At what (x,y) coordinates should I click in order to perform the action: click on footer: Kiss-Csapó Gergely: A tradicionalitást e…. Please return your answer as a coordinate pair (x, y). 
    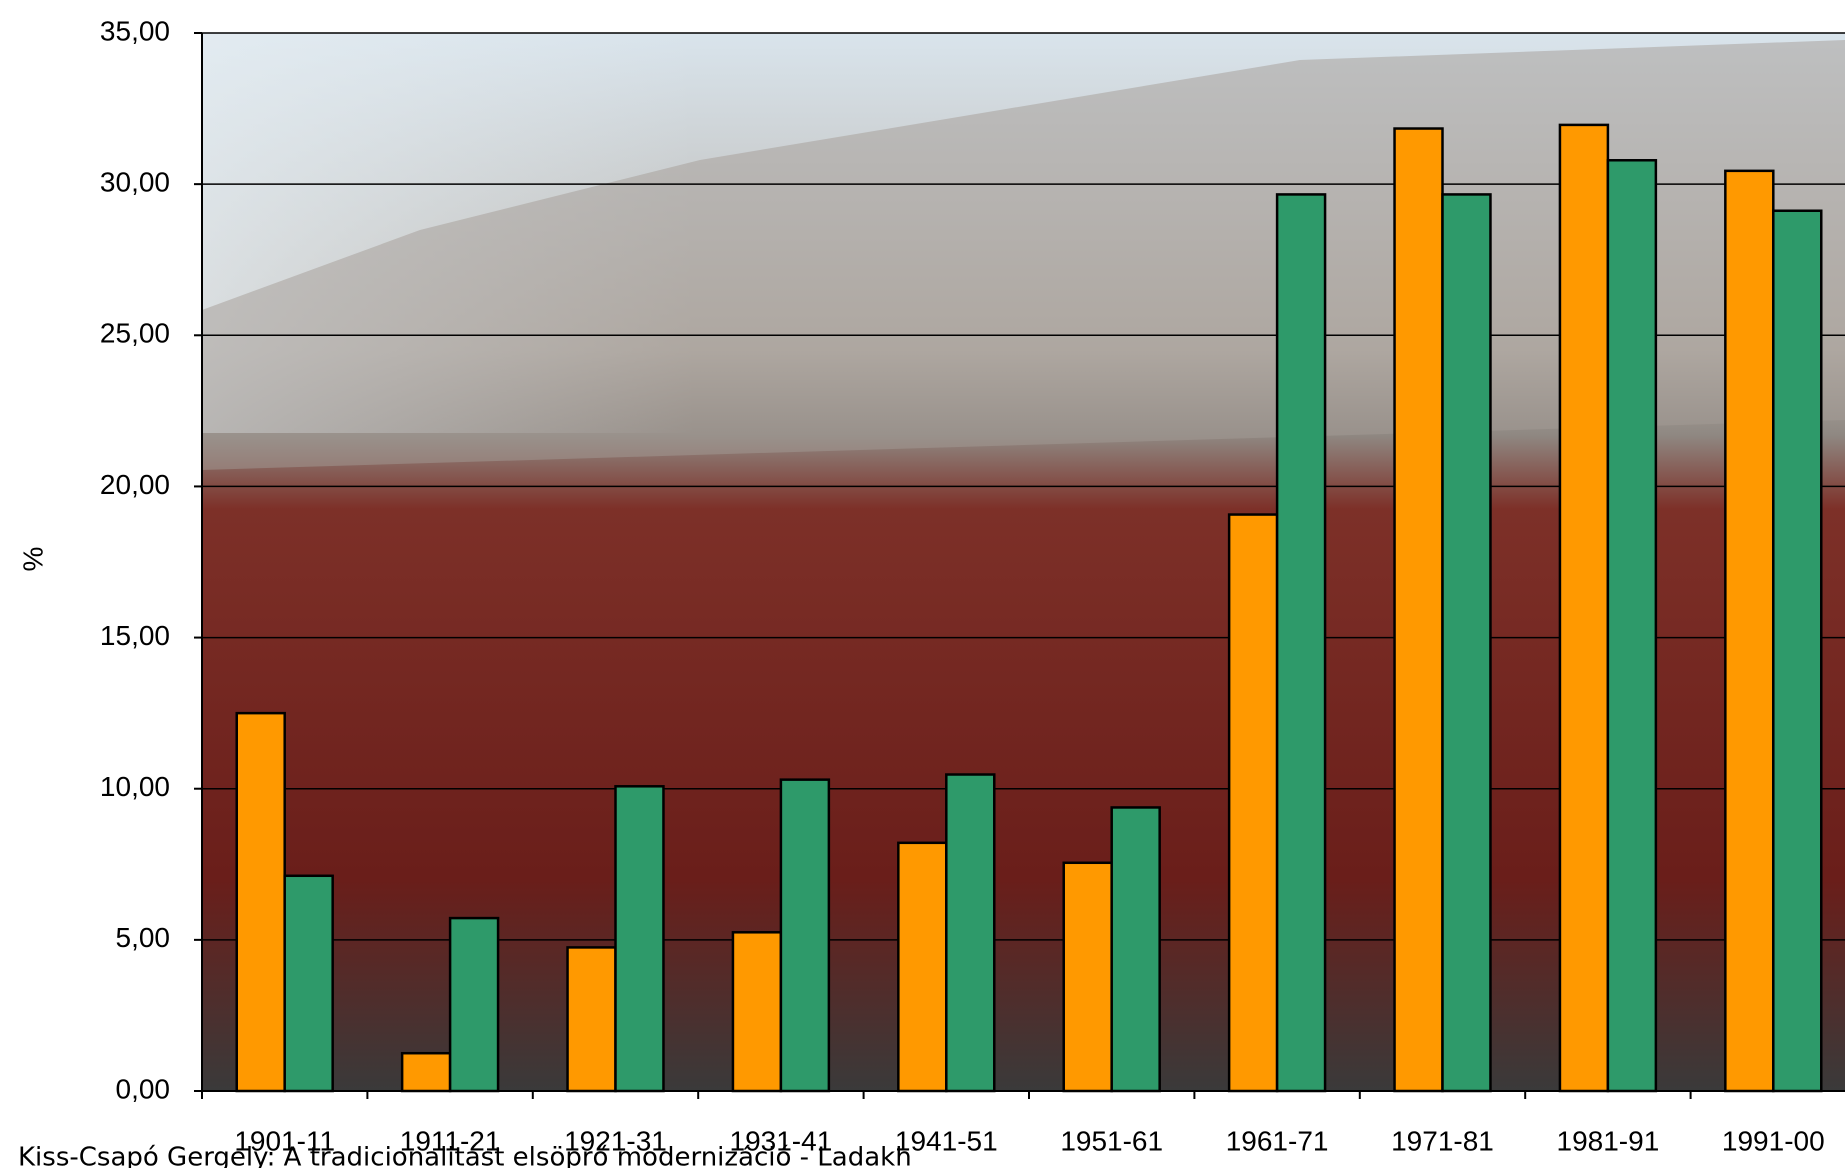
    Looking at the image, I should click on (465, 1155).